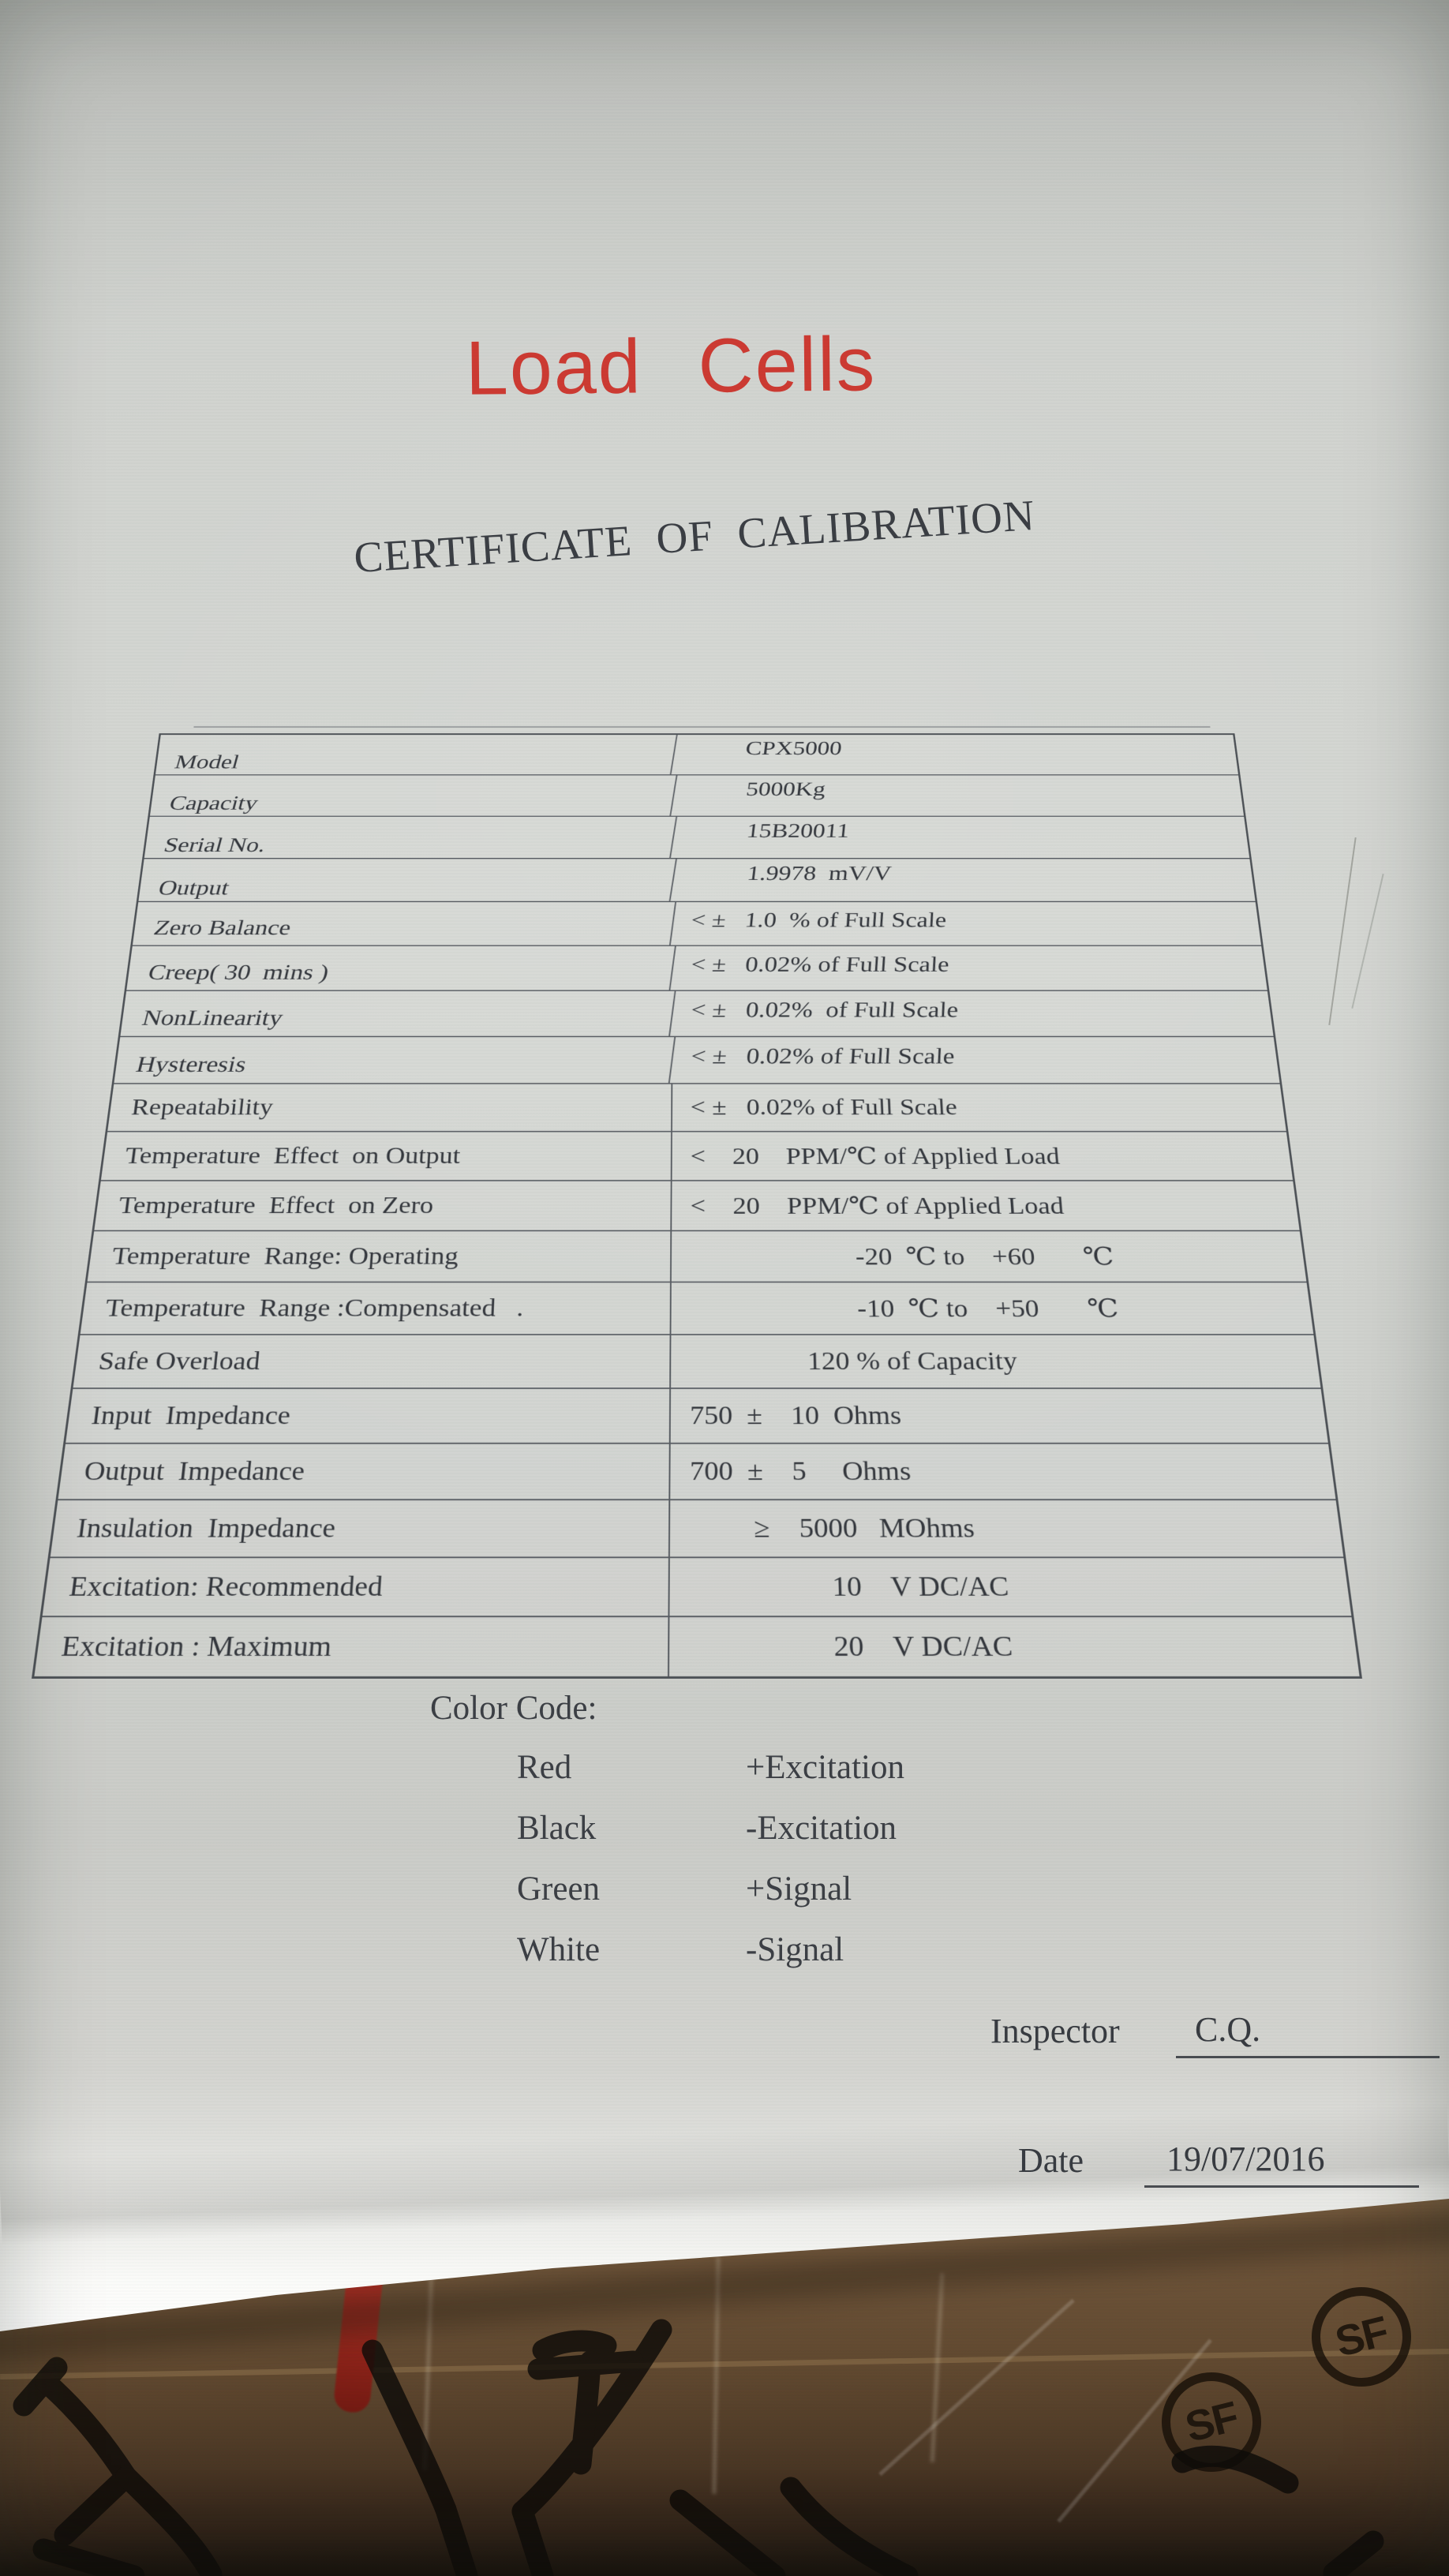 The width and height of the screenshot is (1449, 2576). What do you see at coordinates (798, 830) in the screenshot?
I see `spec-value: 15B20011` at bounding box center [798, 830].